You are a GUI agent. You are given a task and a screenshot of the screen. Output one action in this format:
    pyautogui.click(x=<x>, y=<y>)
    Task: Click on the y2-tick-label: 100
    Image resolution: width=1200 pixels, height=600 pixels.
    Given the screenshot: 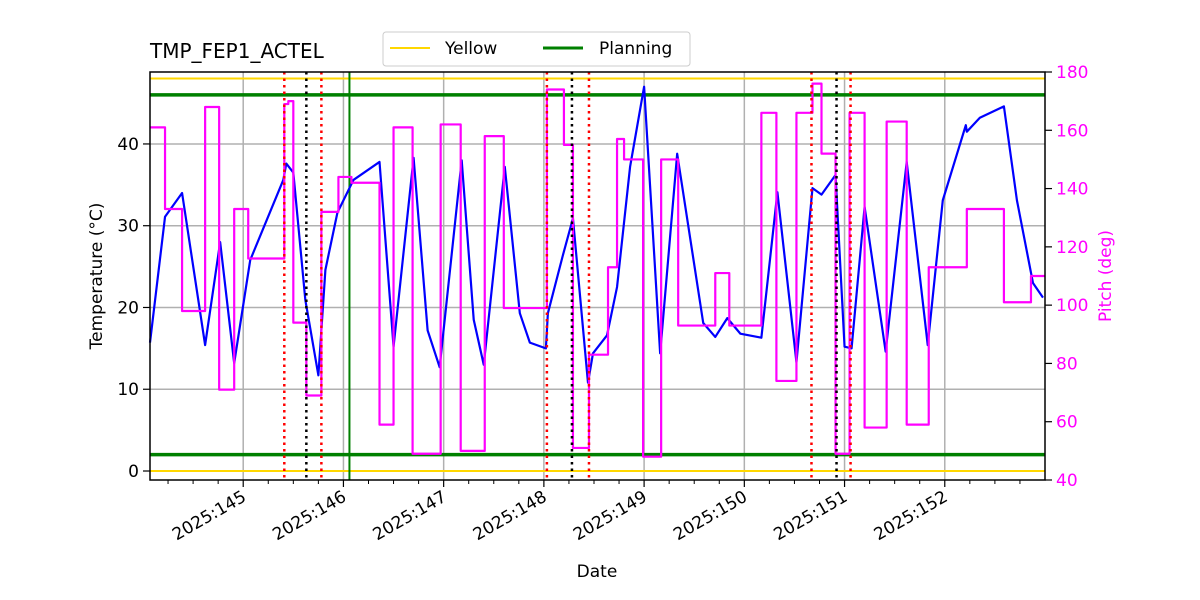 What is the action you would take?
    pyautogui.click(x=1072, y=306)
    